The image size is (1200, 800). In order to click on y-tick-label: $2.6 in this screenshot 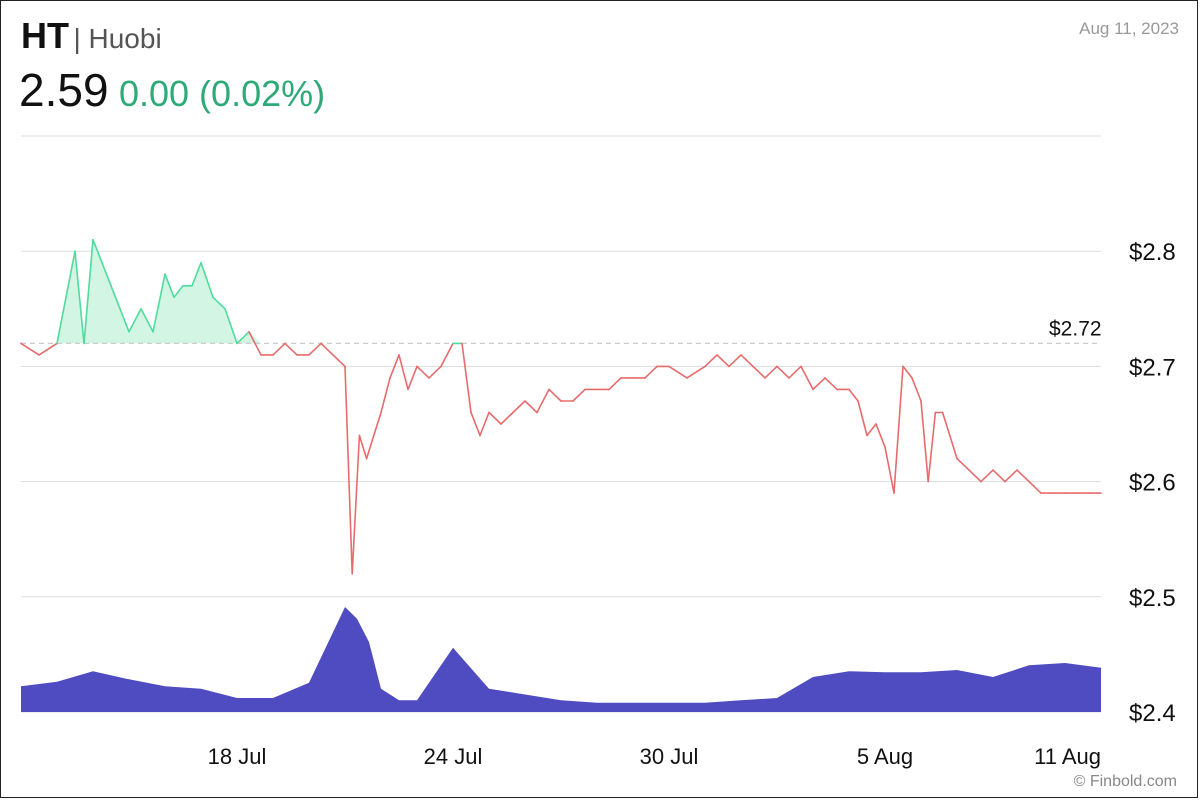, I will do `click(1152, 483)`.